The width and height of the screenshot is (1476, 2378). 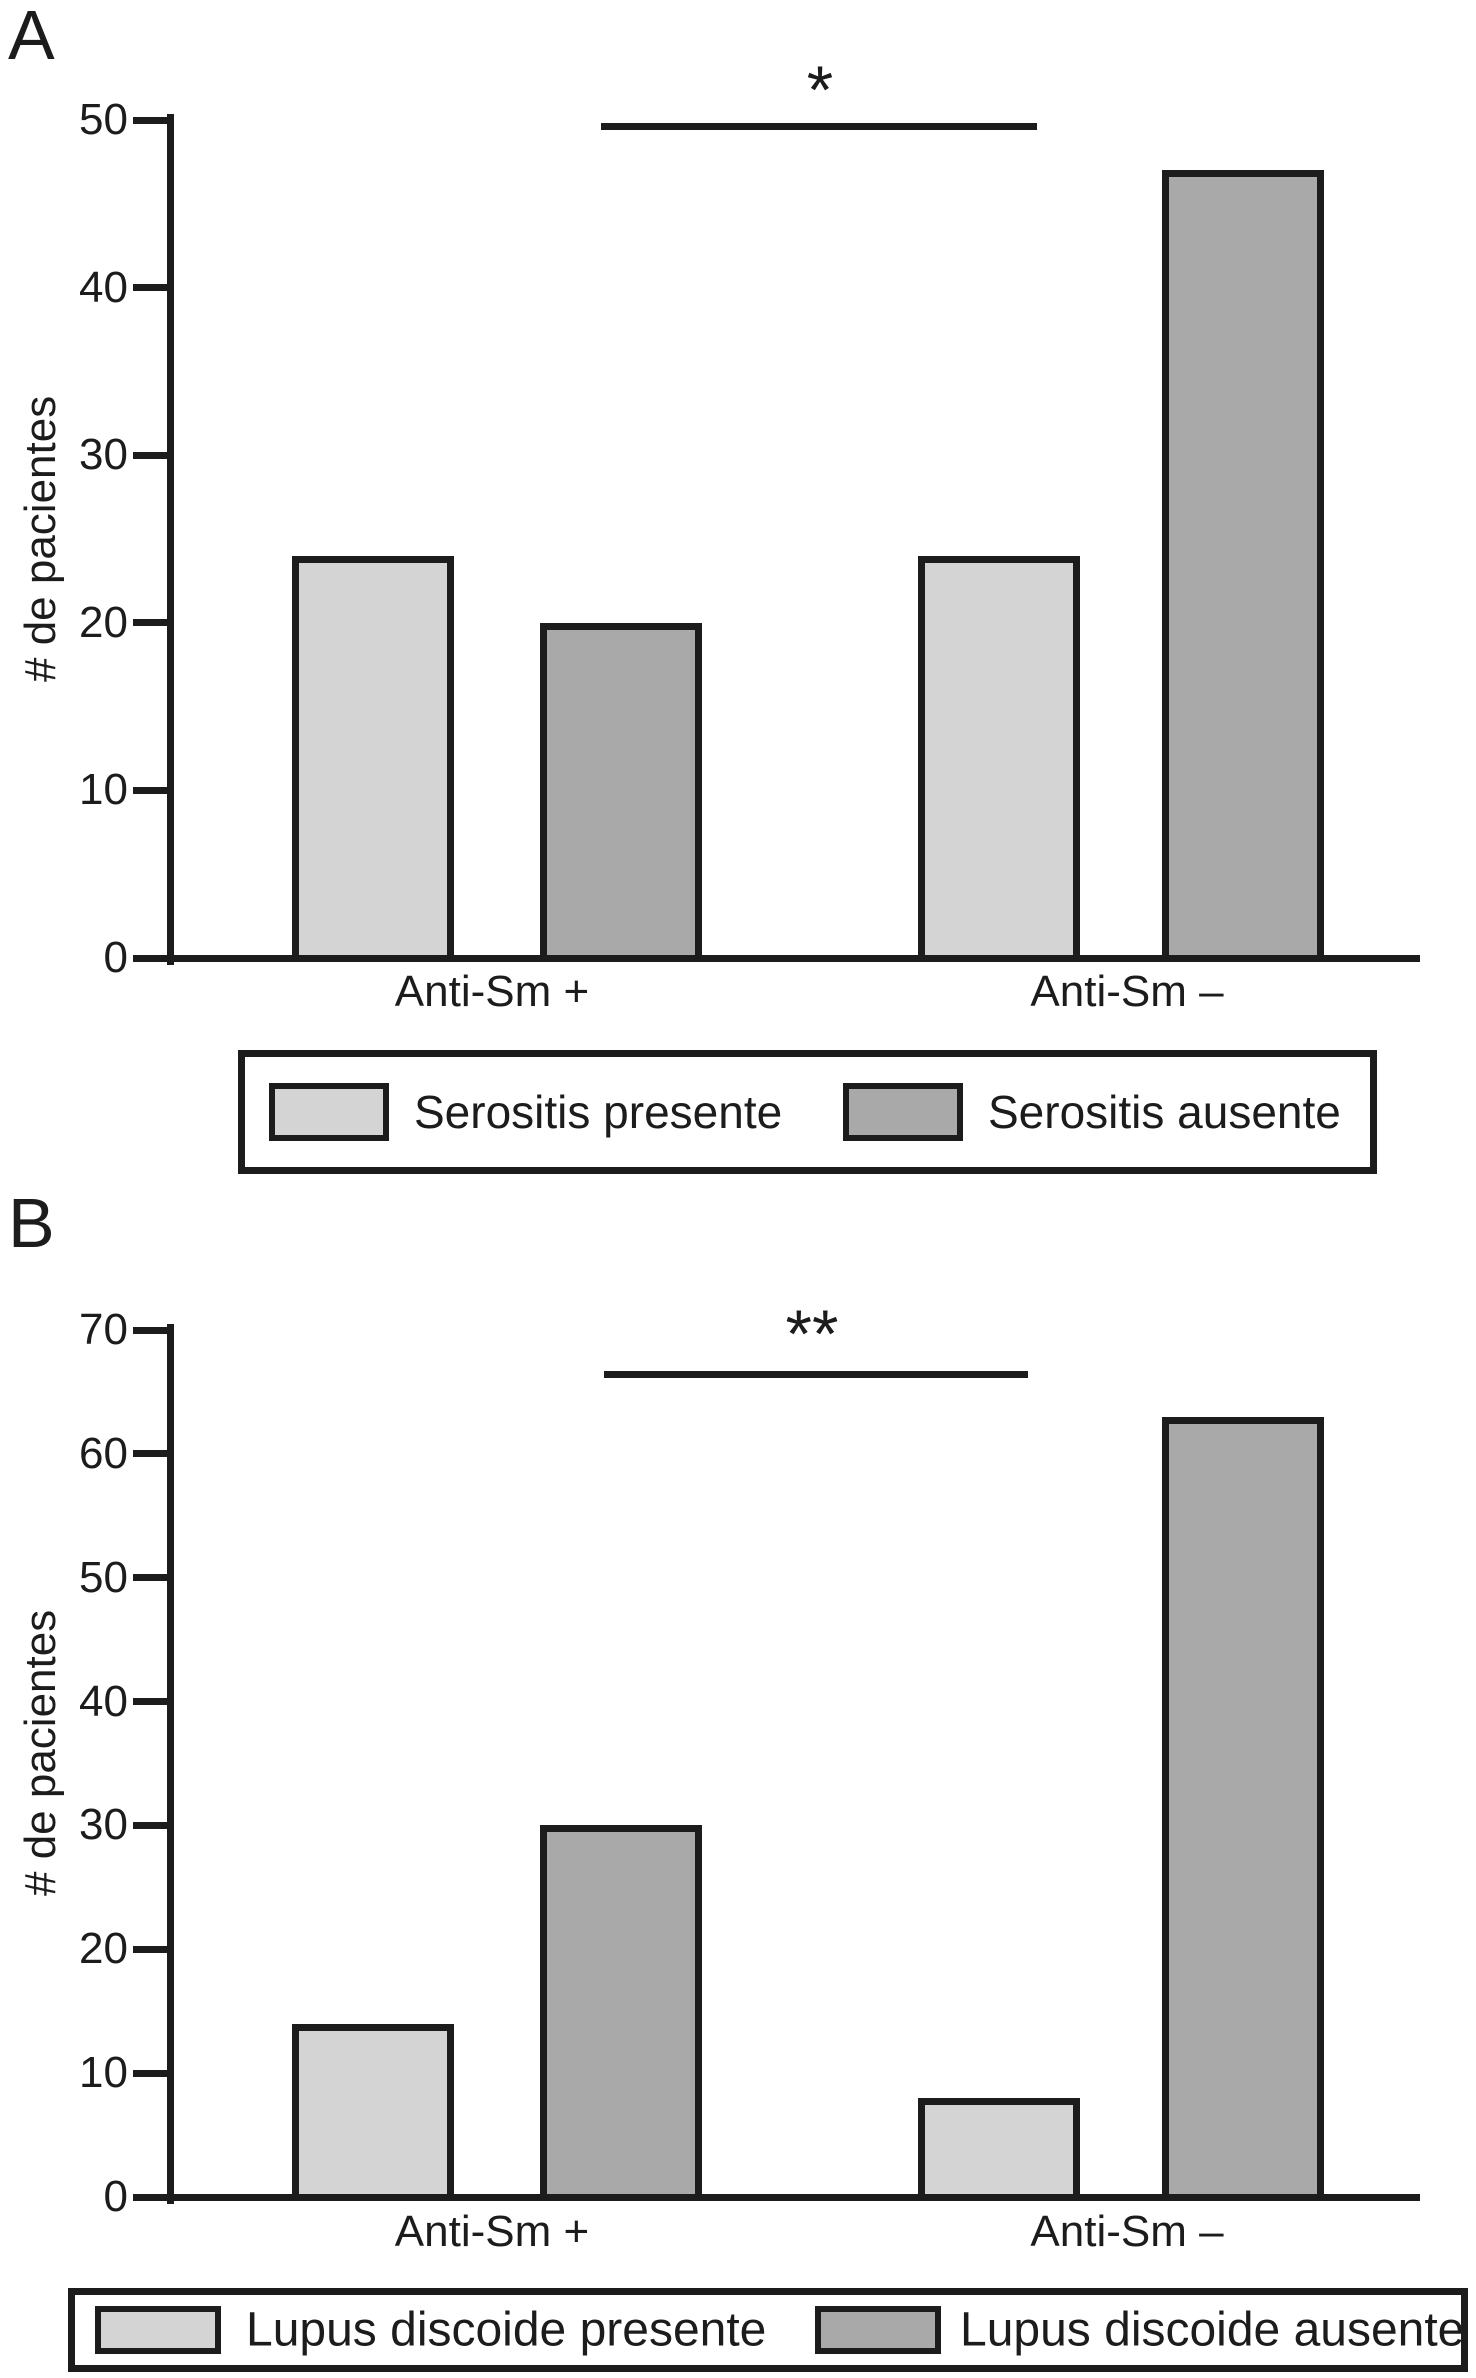 What do you see at coordinates (31, 37) in the screenshot?
I see `panel-a-letter: A` at bounding box center [31, 37].